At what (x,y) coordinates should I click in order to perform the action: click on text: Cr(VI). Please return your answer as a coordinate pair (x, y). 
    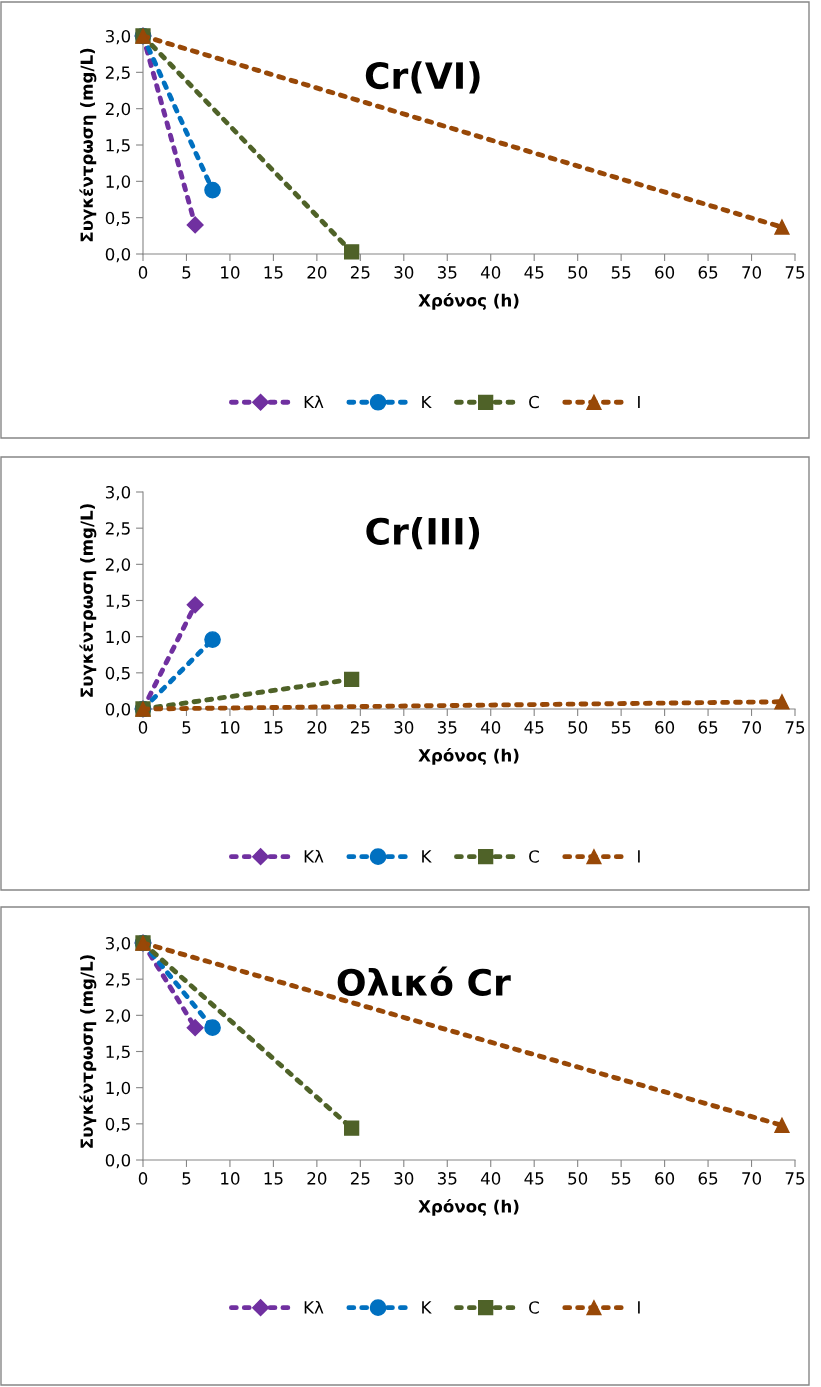
    Looking at the image, I should click on (422, 77).